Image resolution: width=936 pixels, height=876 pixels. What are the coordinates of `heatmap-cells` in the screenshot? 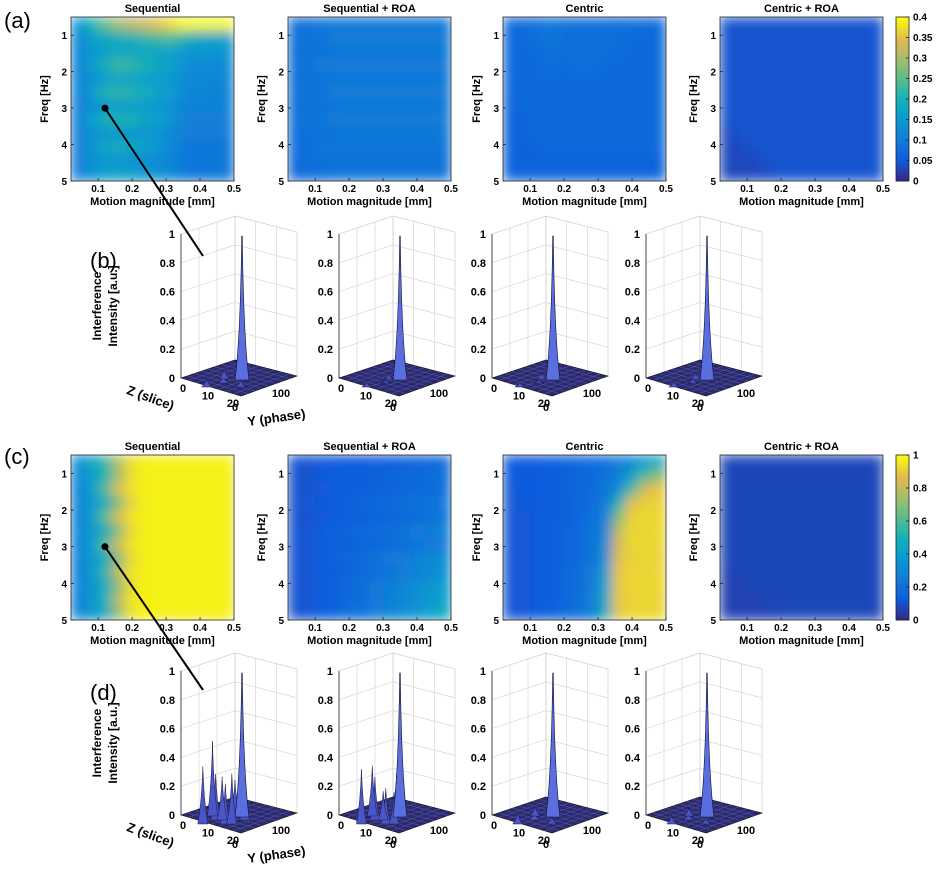 It's located at (369, 537).